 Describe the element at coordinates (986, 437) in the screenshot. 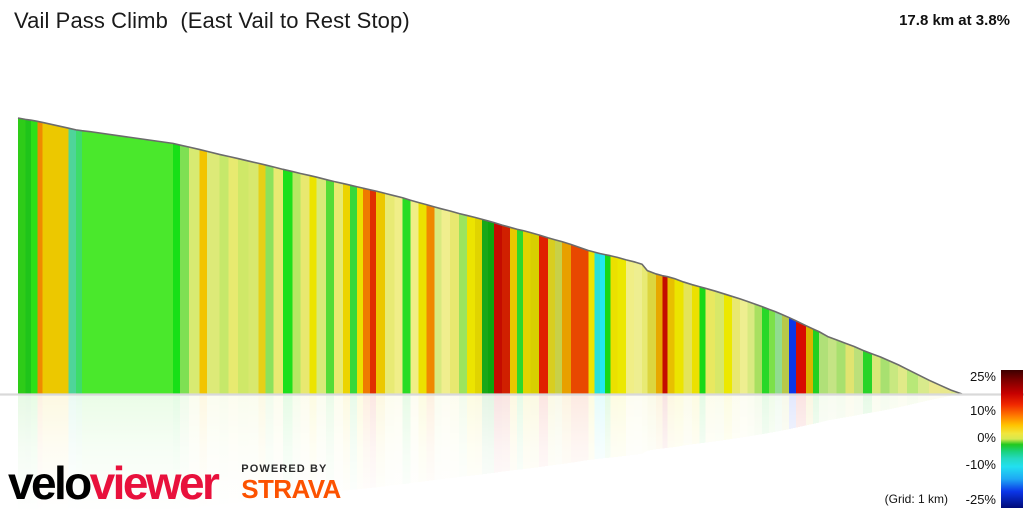

I see `legend-label-zero: 0%` at that location.